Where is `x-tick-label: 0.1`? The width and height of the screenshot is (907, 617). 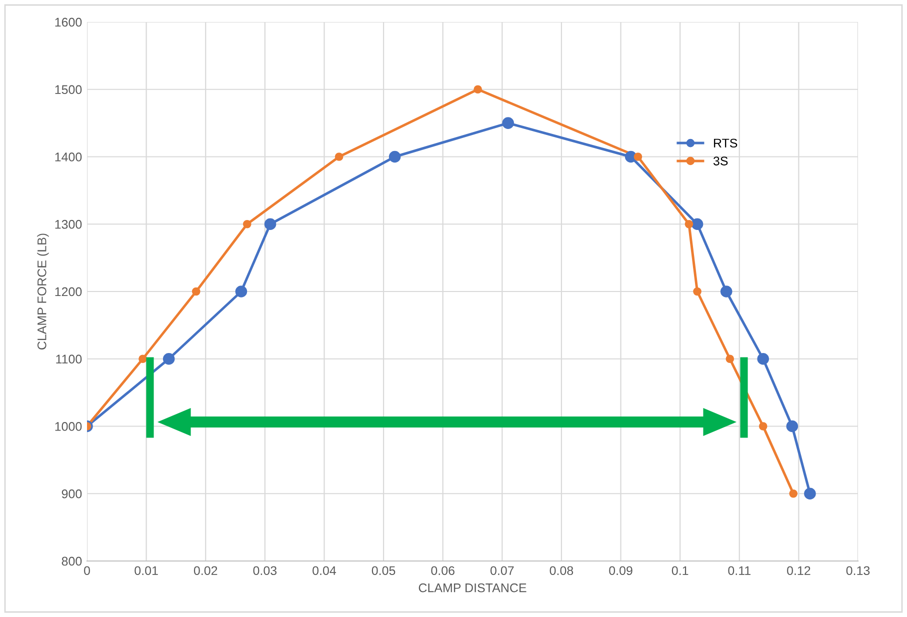 x-tick-label: 0.1 is located at coordinates (680, 571).